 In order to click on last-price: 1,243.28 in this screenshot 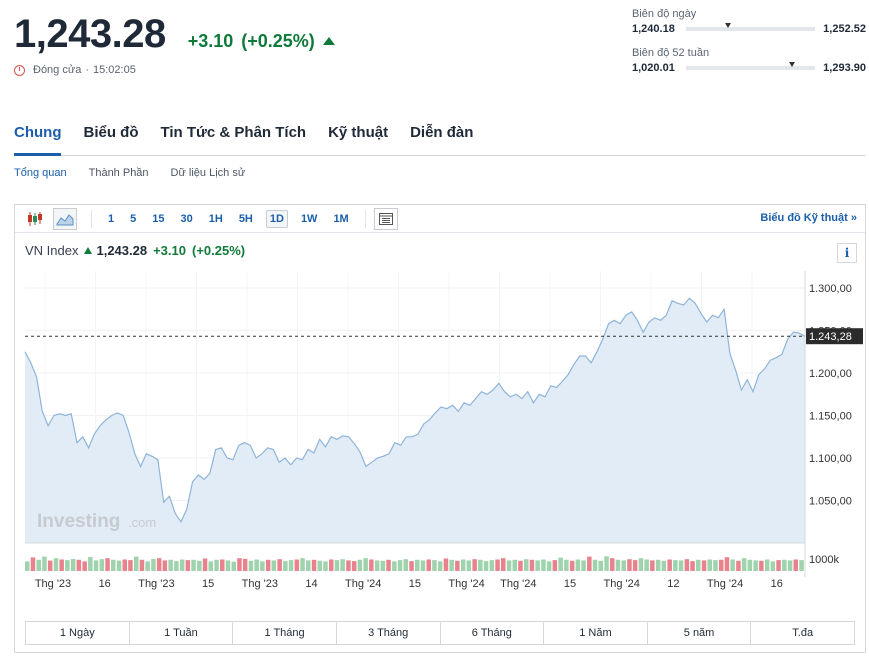, I will do `click(90, 34)`.